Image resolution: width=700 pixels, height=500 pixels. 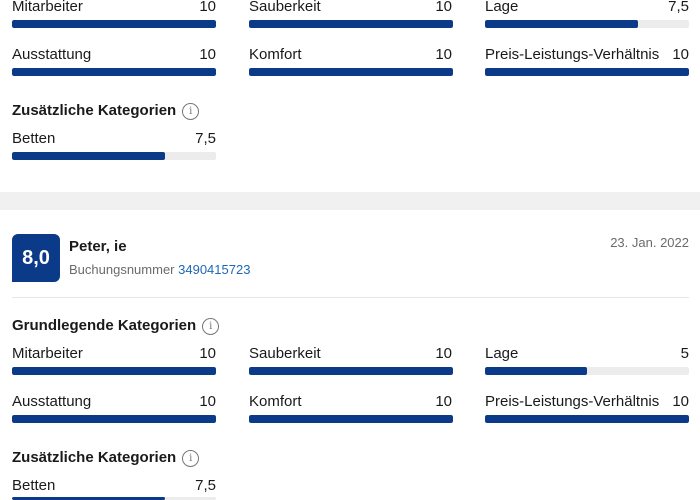 I want to click on review-separator, so click(x=350, y=201).